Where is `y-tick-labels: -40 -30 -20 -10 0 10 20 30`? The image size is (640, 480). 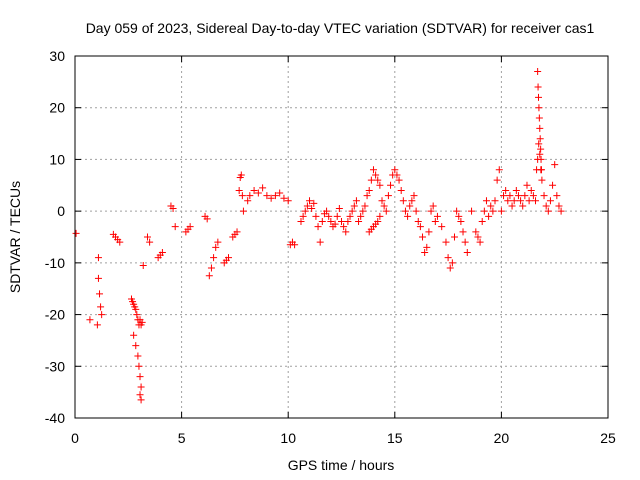 y-tick-labels: -40 -30 -20 -10 0 10 20 30 is located at coordinates (55, 237).